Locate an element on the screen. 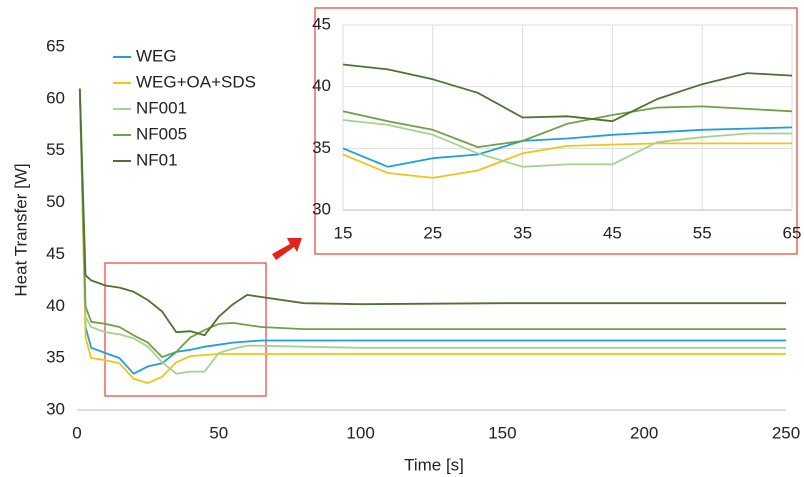 The height and width of the screenshot is (477, 804). zoom-box is located at coordinates (185, 329).